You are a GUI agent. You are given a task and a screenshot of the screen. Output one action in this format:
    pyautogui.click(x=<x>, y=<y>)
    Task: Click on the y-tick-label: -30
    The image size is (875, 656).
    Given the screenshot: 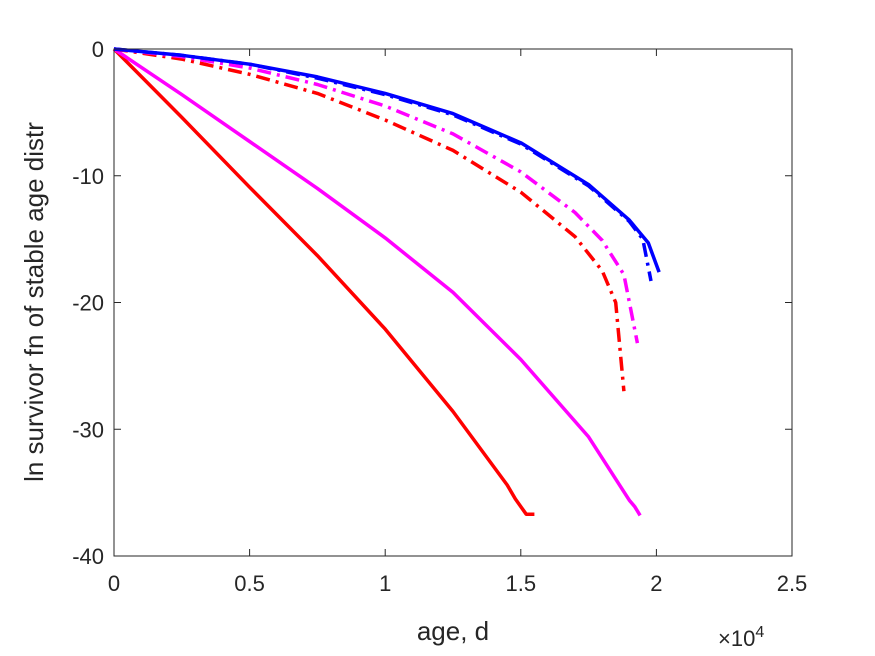 What is the action you would take?
    pyautogui.click(x=88, y=429)
    